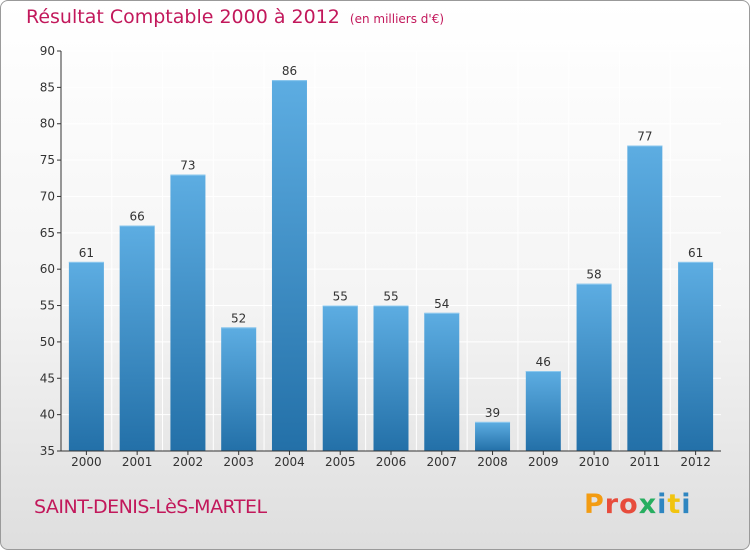 This screenshot has height=550, width=750. Describe the element at coordinates (441, 462) in the screenshot. I see `x-tick-label: 2007` at that location.